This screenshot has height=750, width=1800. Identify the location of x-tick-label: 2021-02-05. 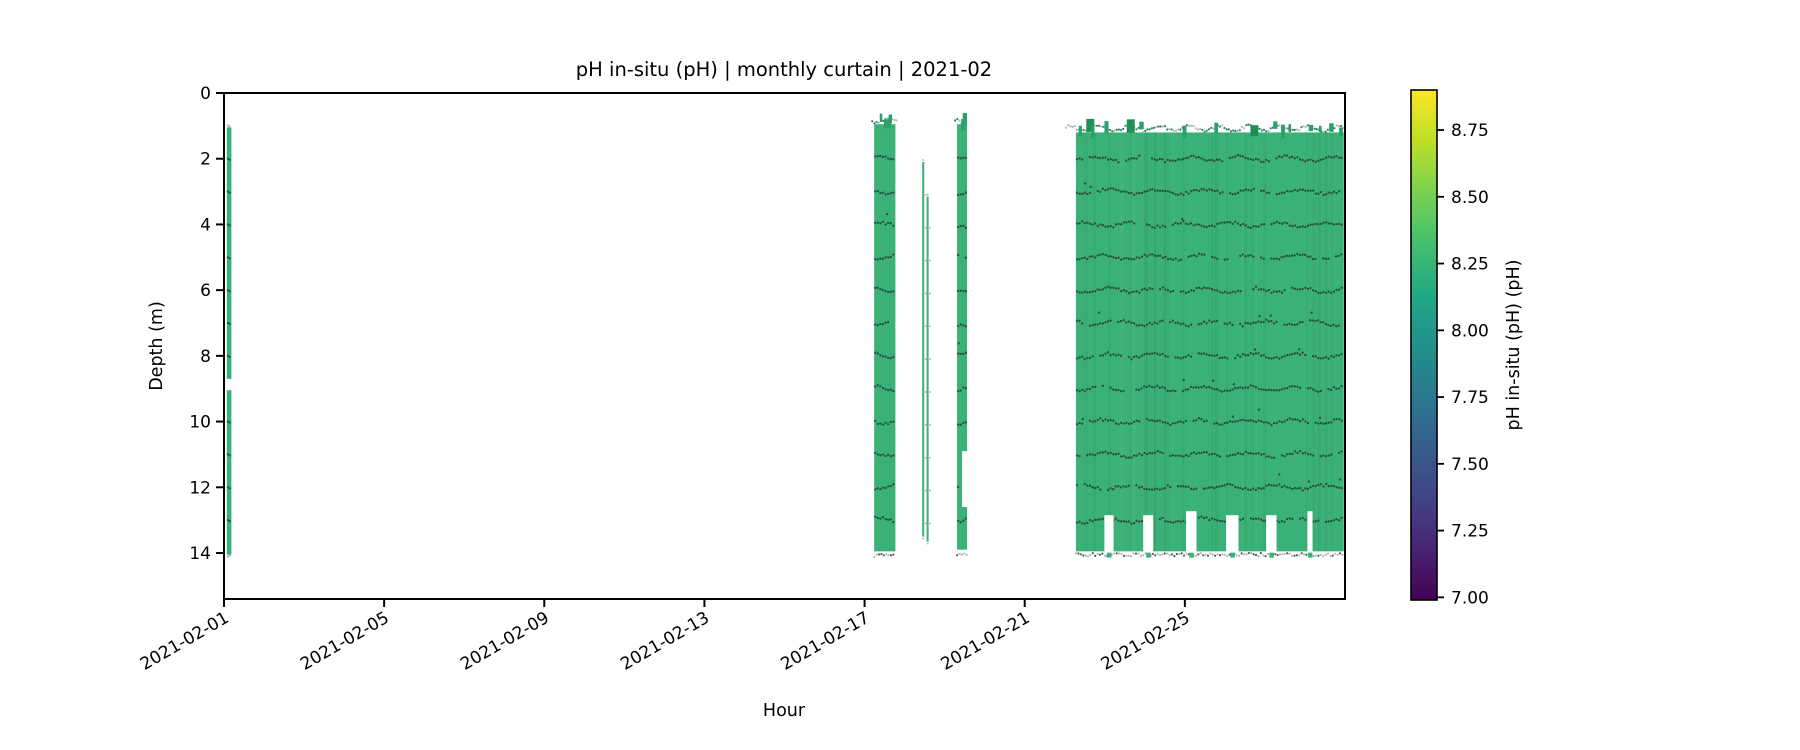
(345, 641).